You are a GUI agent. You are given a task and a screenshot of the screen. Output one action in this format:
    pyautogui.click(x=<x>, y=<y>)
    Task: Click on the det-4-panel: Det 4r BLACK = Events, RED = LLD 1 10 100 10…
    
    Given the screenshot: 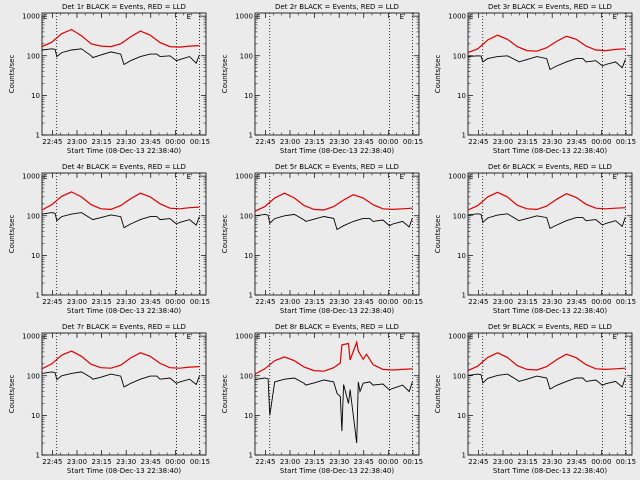 What is the action you would take?
    pyautogui.click(x=109, y=239)
    